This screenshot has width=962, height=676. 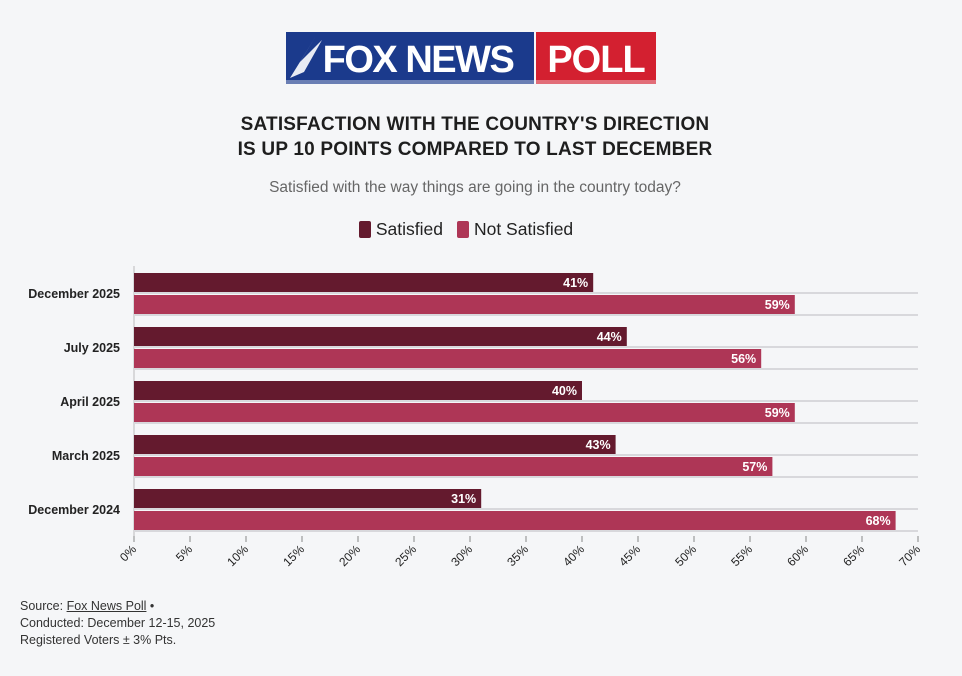 What do you see at coordinates (106, 606) in the screenshot?
I see `source-link: Fox News Poll` at bounding box center [106, 606].